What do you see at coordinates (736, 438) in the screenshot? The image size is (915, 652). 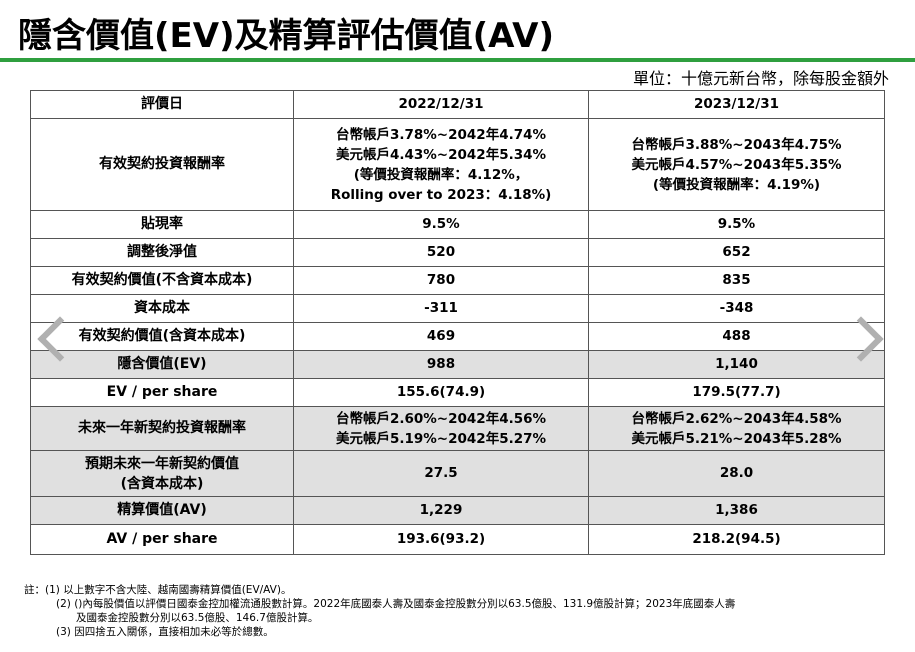 I see `new-business-return-col2-line: 美元帳戶5.21%~2043年5.28%` at bounding box center [736, 438].